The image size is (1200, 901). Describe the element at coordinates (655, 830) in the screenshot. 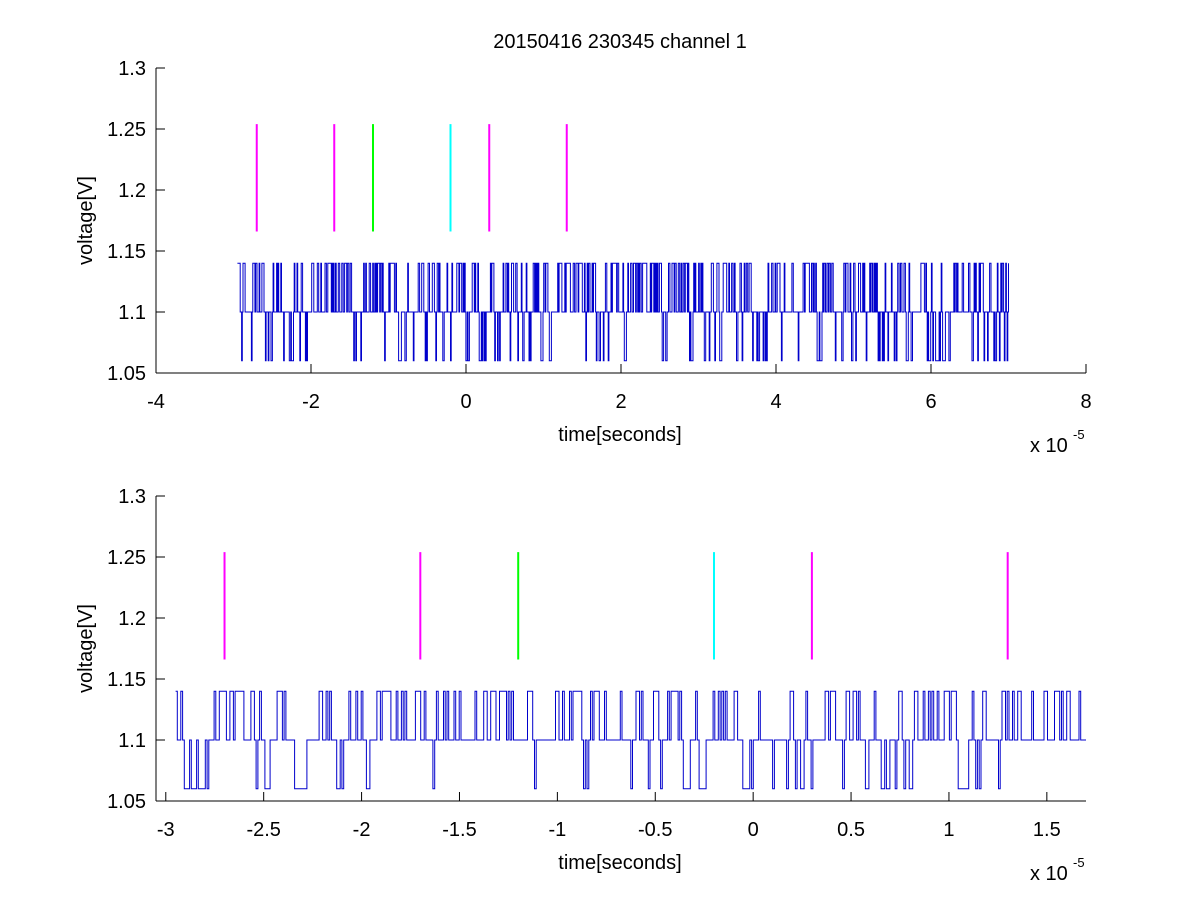

I see `x-tick-label: -0.5` at that location.